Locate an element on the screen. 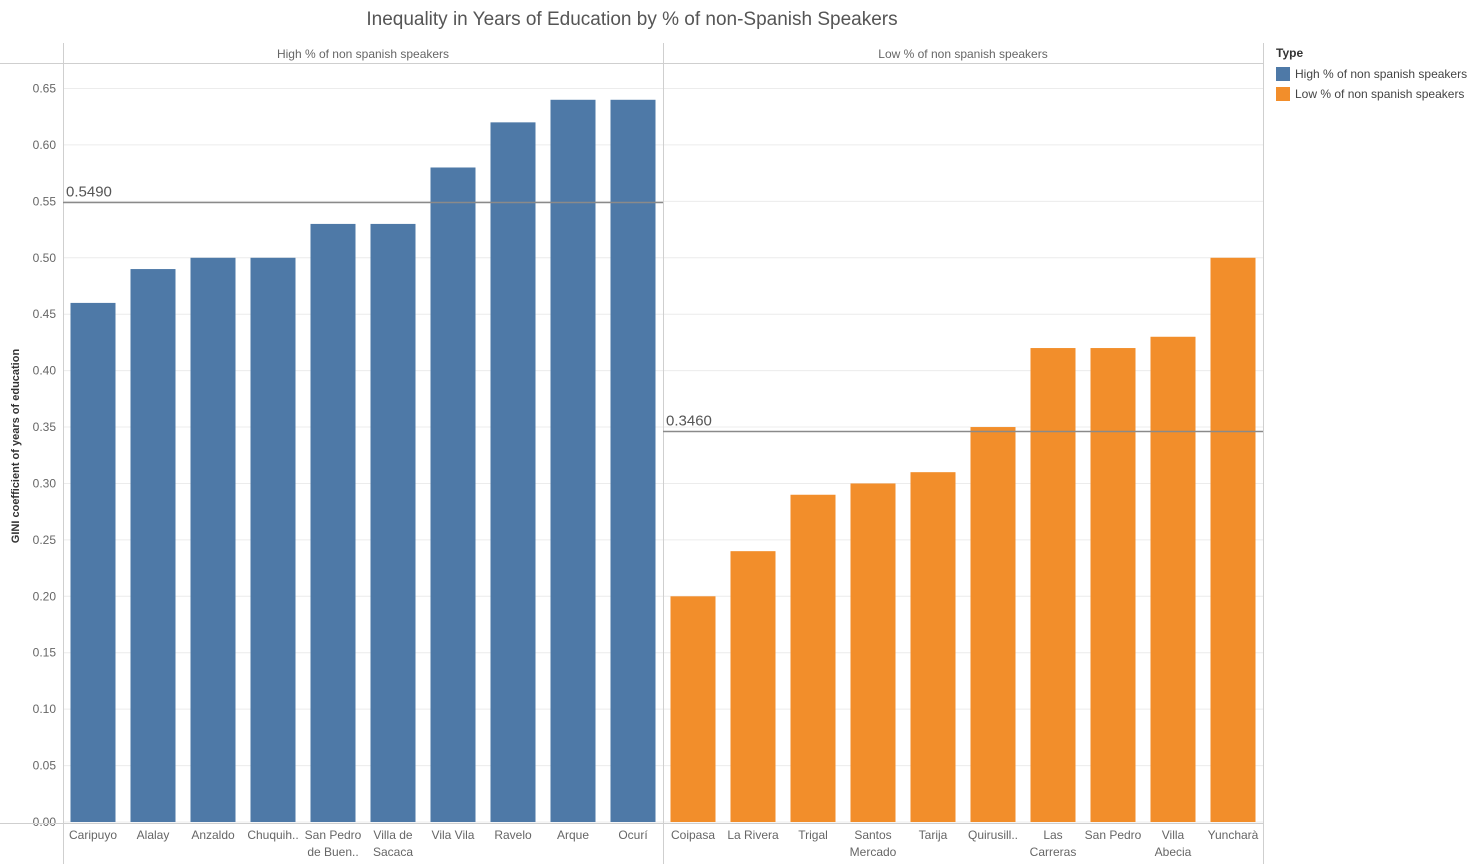 Image resolution: width=1479 pixels, height=864 pixels. x-tick-label: Vila Vila is located at coordinates (453, 835).